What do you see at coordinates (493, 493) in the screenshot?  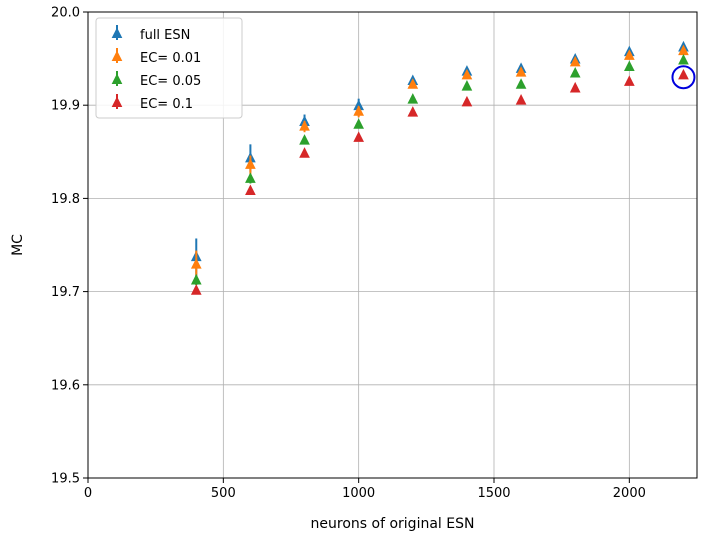 I see `x-tick-label: 1500` at bounding box center [493, 493].